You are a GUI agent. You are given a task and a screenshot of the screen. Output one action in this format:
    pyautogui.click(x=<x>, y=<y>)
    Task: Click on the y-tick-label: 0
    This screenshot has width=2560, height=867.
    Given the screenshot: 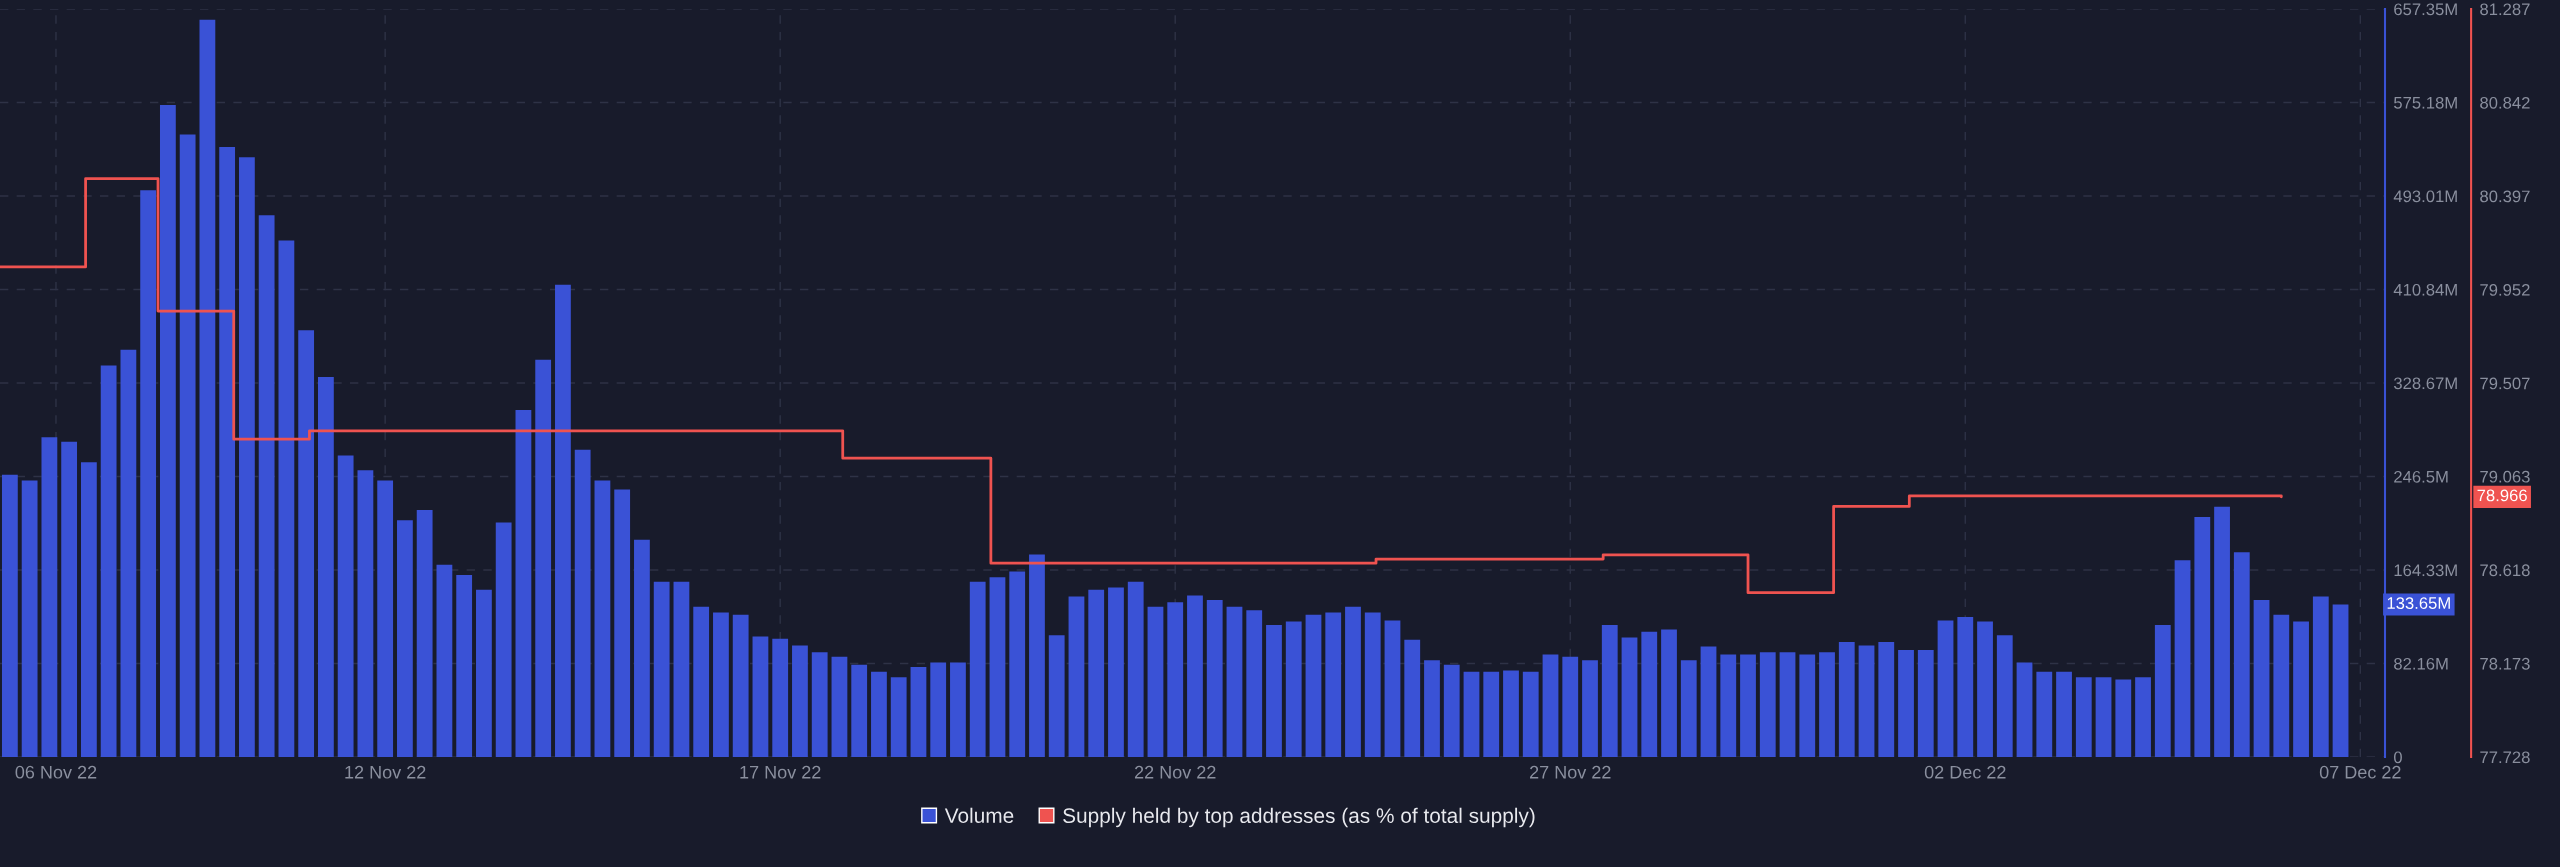 What is the action you would take?
    pyautogui.click(x=2397, y=757)
    